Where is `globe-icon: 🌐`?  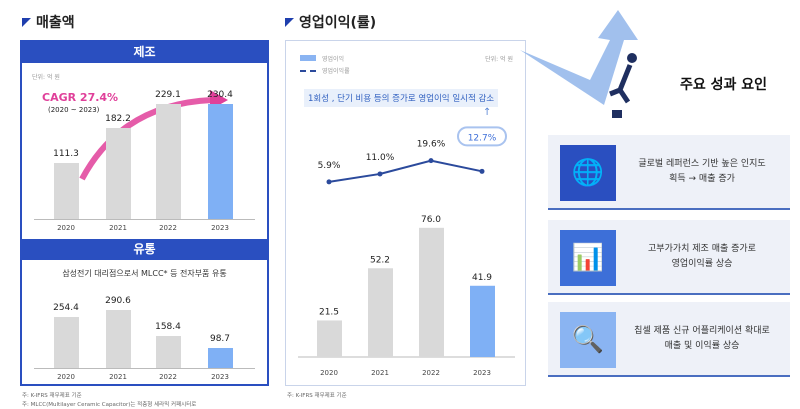
globe-icon: 🌐 is located at coordinates (588, 173).